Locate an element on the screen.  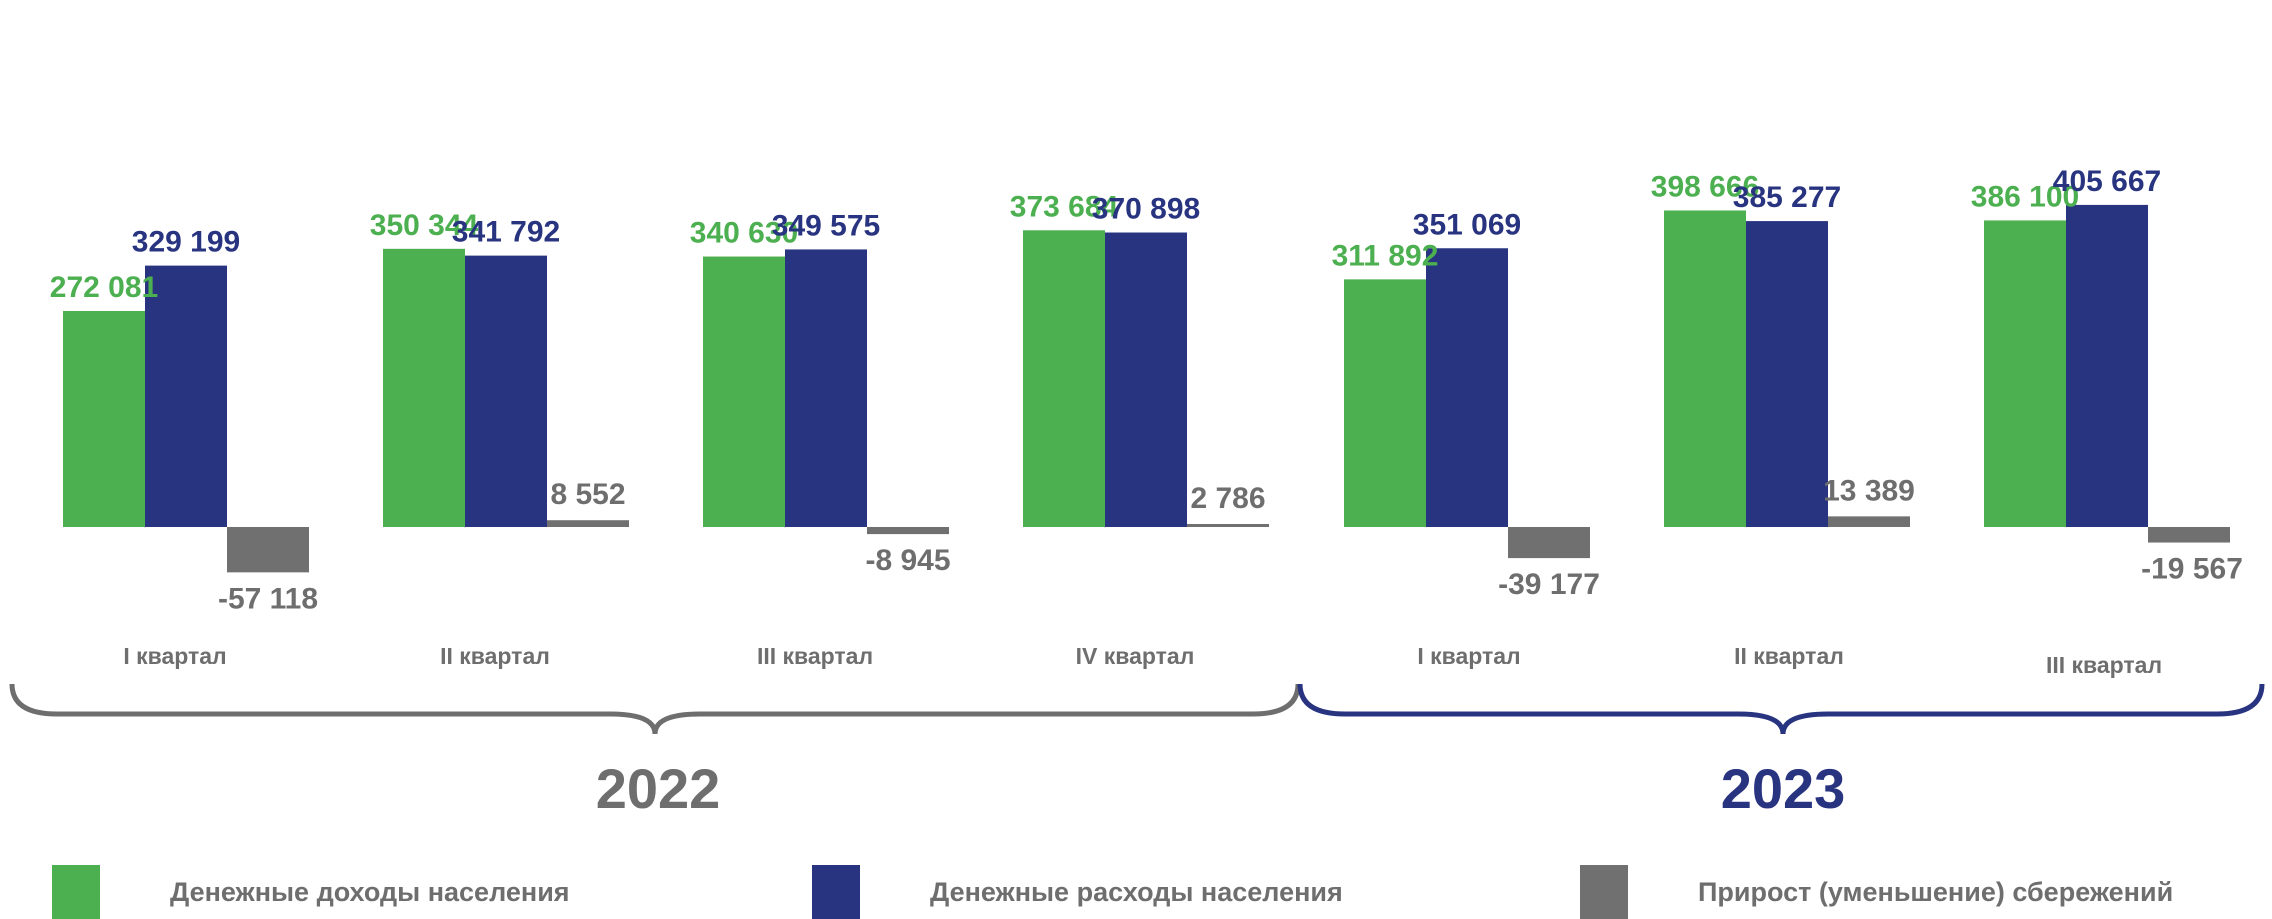
legend-swatch-expenses is located at coordinates (836, 892).